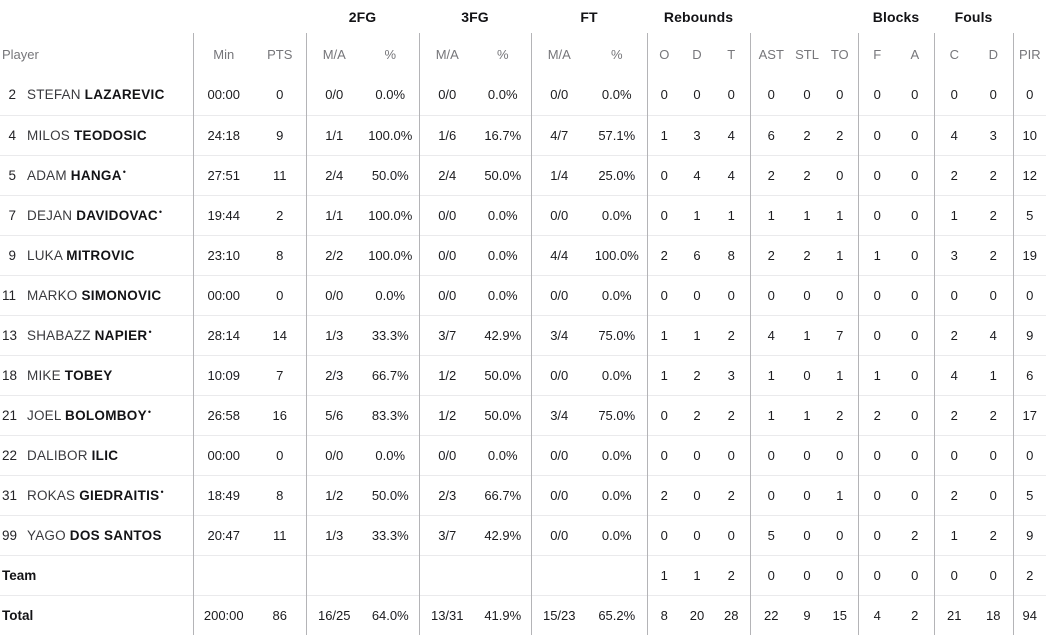 Image resolution: width=1046 pixels, height=635 pixels. I want to click on cell-pir: 12, so click(1029, 174).